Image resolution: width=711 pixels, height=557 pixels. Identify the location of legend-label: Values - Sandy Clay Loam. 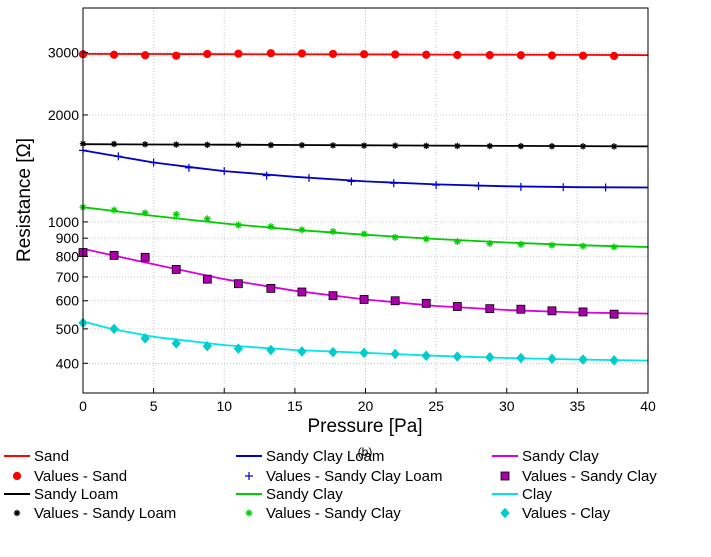
(354, 476).